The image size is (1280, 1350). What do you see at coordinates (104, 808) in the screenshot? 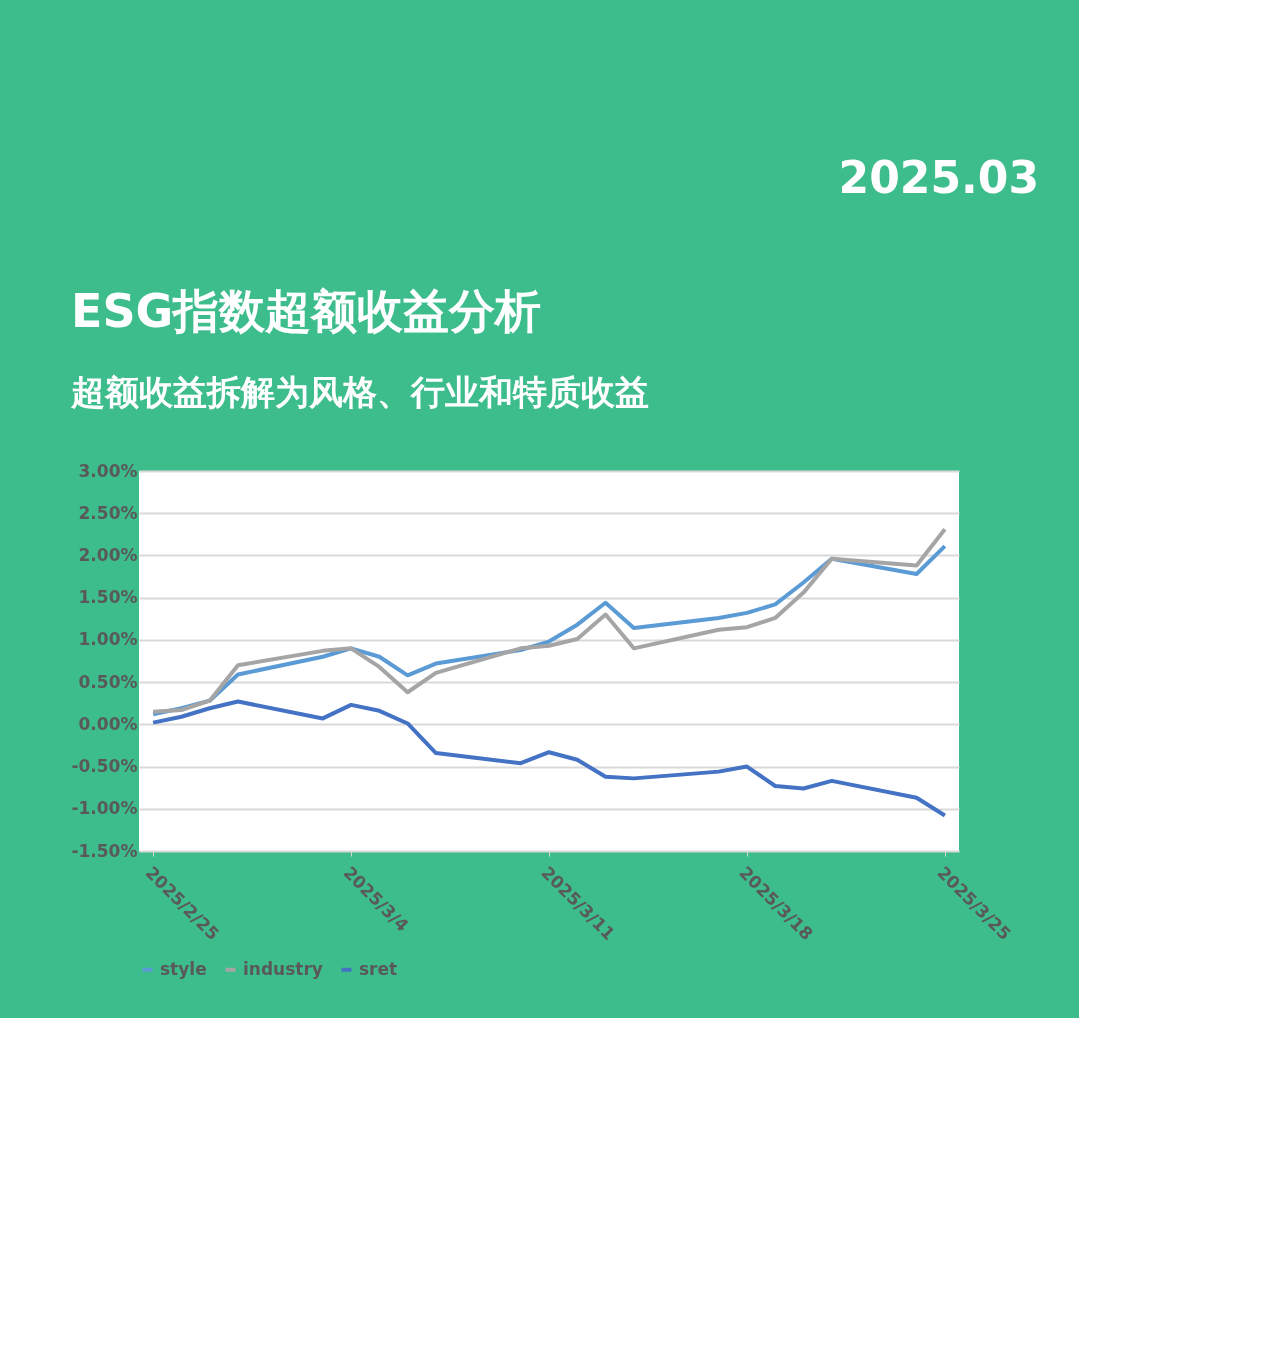
I see `y-tick-label: -1.00%` at bounding box center [104, 808].